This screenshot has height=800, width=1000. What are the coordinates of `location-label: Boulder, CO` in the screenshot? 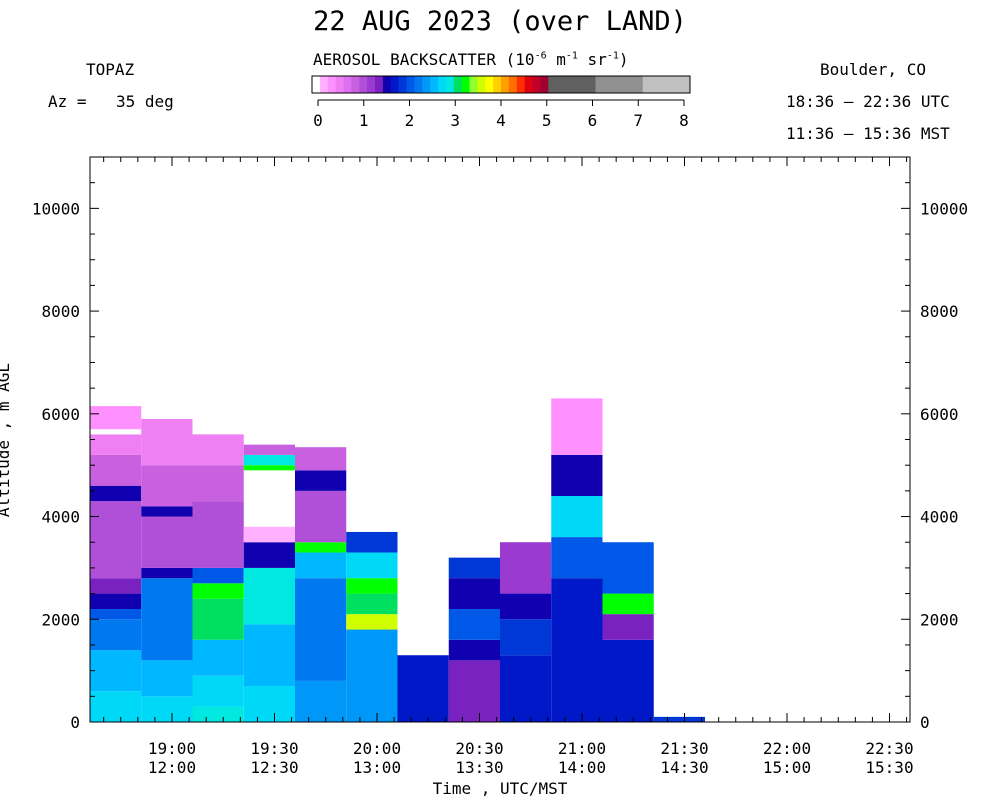 It's located at (873, 69).